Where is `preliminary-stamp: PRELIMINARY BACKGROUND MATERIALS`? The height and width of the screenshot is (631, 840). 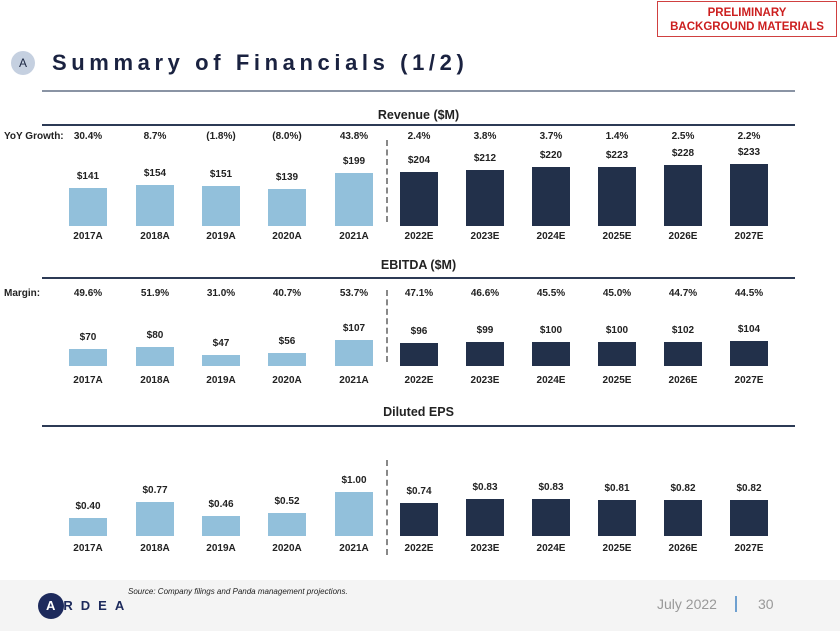 preliminary-stamp: PRELIMINARY BACKGROUND MATERIALS is located at coordinates (747, 19).